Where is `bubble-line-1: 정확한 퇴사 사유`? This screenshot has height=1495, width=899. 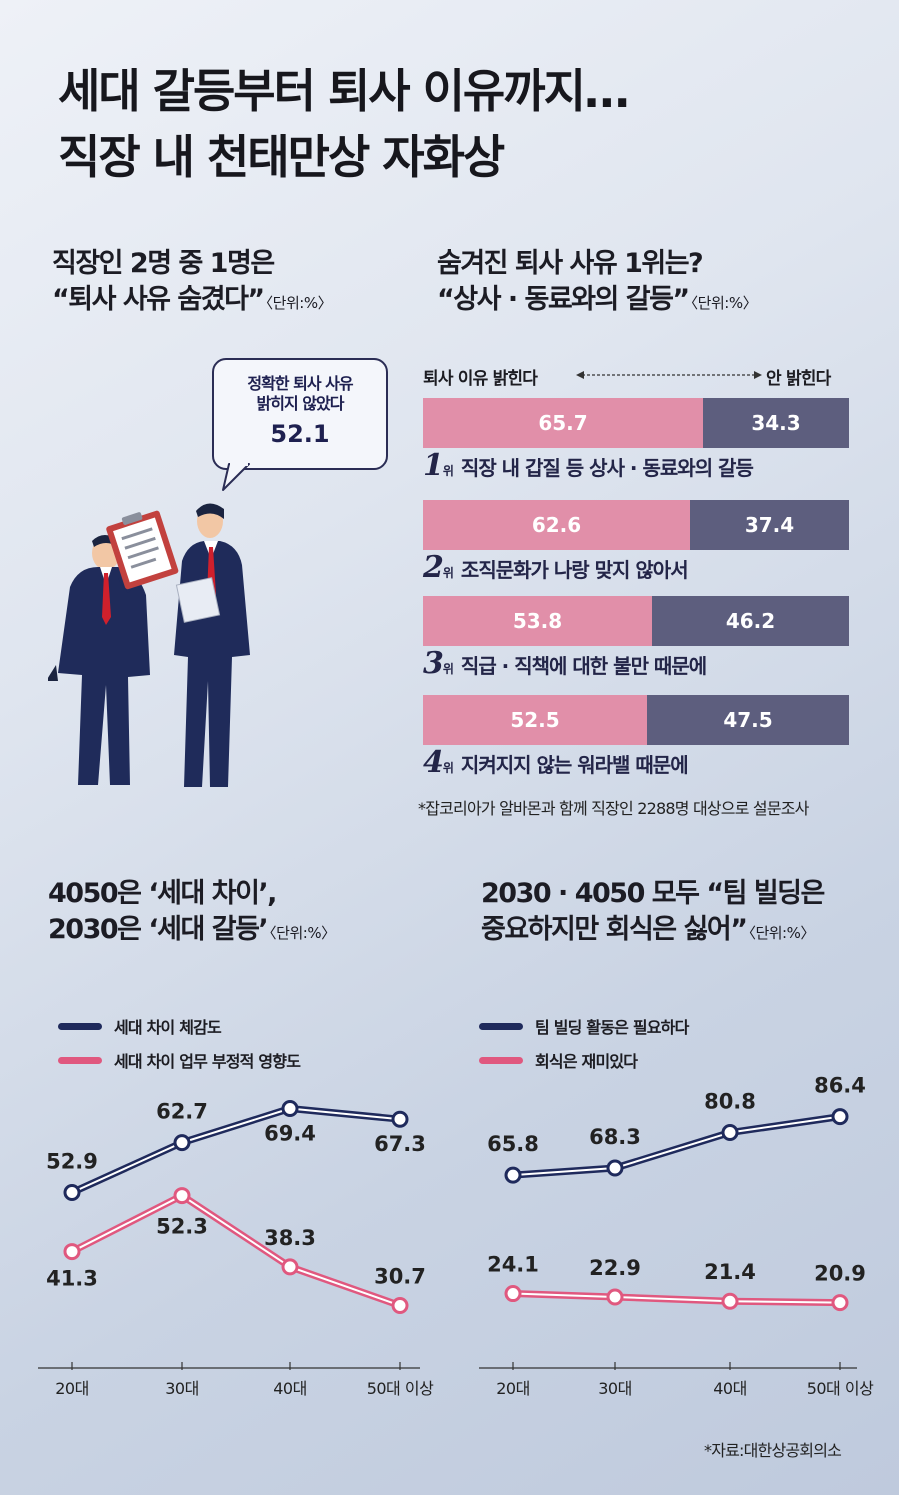
bubble-line-1: 정확한 퇴사 사유 is located at coordinates (300, 383).